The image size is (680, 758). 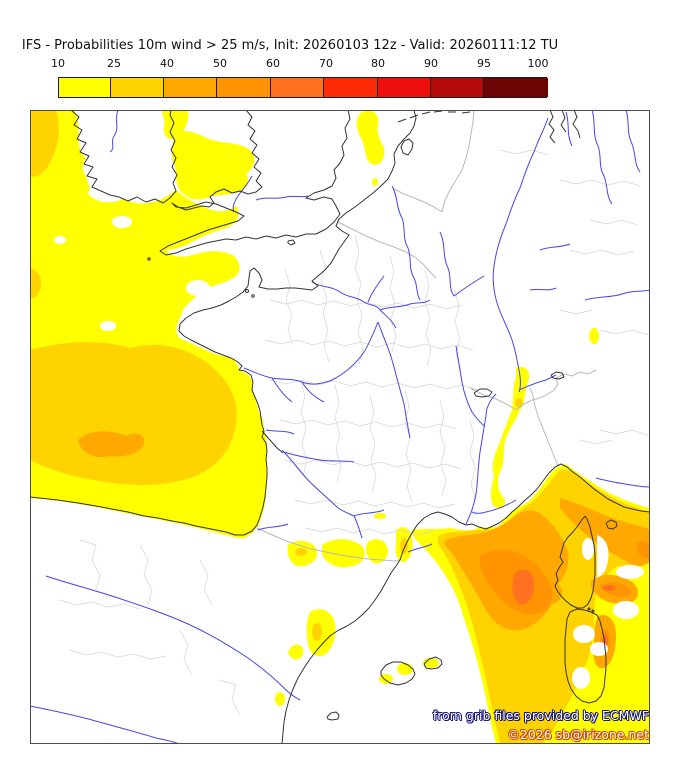 I want to click on colorbar-tick-70: 70, so click(x=326, y=63).